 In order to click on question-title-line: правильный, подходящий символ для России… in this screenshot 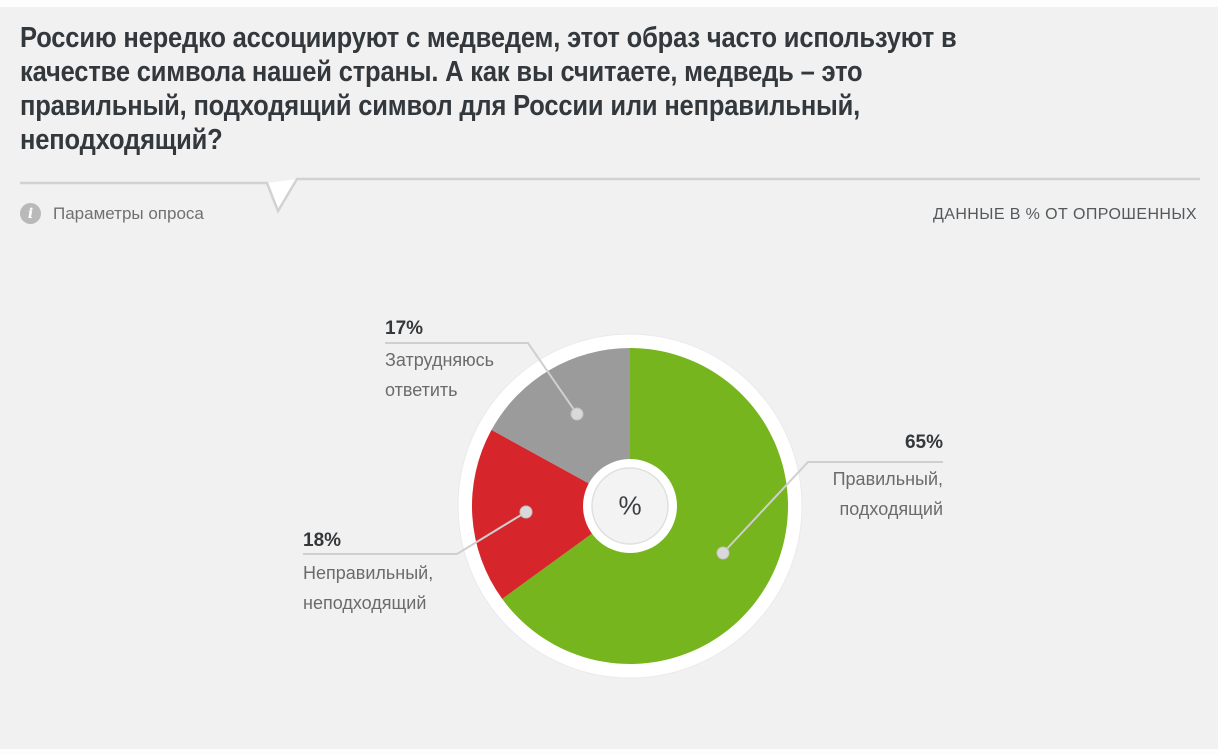, I will do `click(440, 106)`.